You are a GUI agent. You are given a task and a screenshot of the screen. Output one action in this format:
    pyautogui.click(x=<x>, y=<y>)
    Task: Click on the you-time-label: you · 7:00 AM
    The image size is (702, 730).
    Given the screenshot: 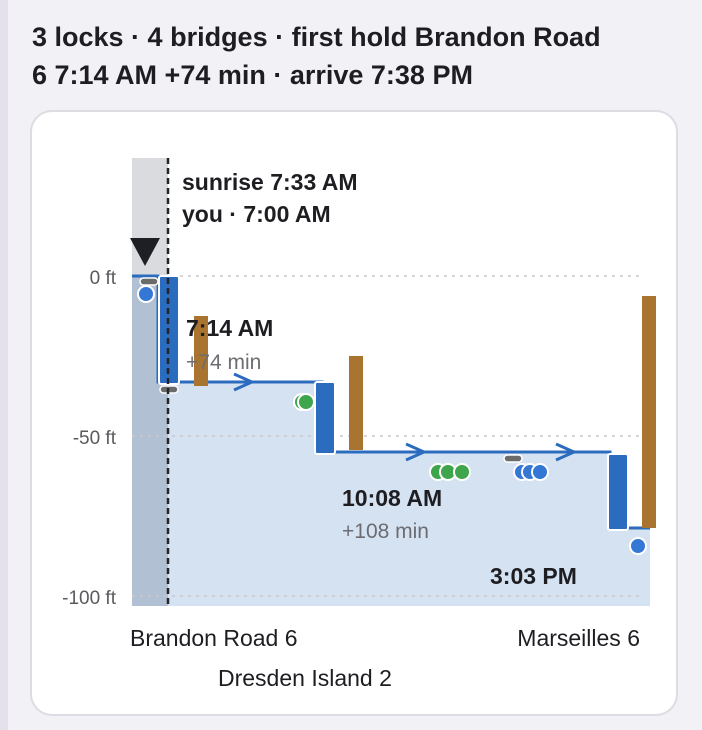 What is the action you would take?
    pyautogui.click(x=256, y=214)
    